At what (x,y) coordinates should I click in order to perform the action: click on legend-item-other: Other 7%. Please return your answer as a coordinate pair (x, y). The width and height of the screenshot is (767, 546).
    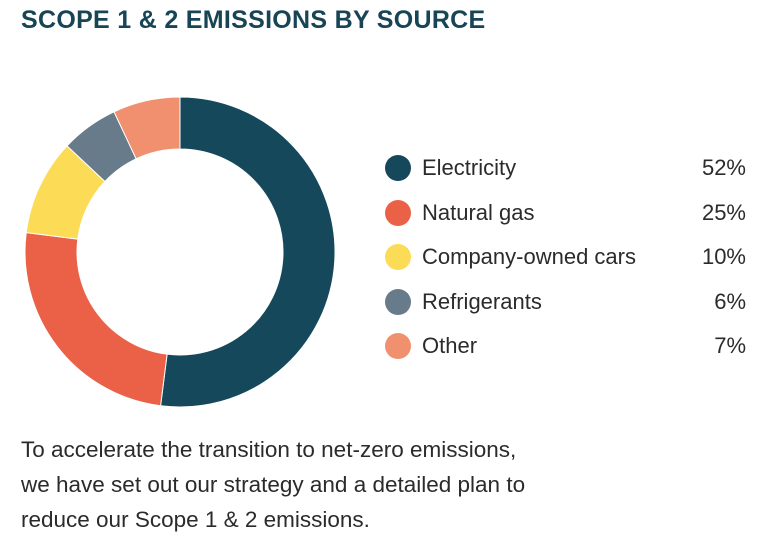
    Looking at the image, I should click on (567, 346).